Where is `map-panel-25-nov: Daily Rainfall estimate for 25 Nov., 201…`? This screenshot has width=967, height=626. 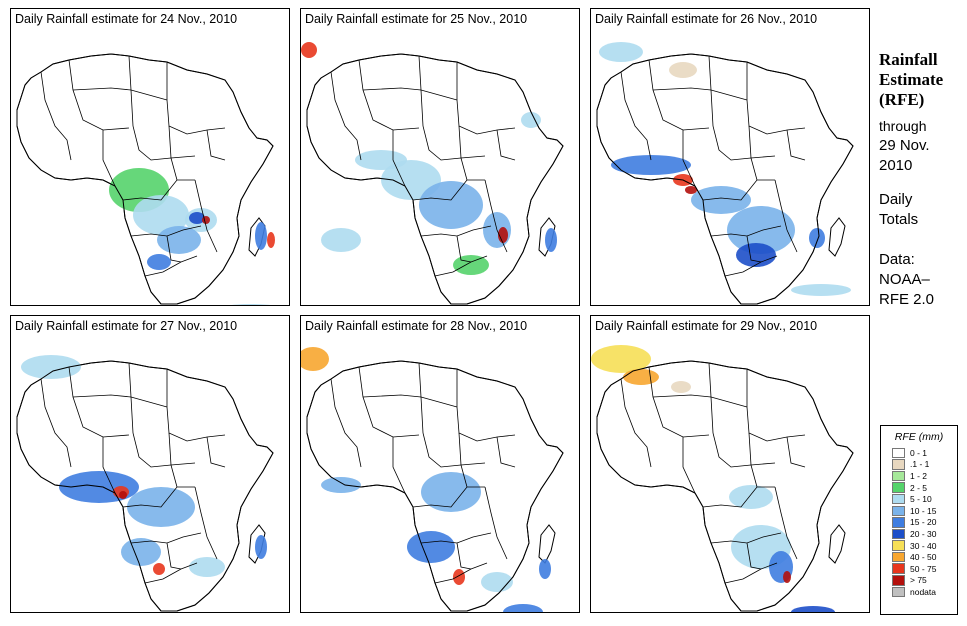 map-panel-25-nov: Daily Rainfall estimate for 25 Nov., 201… is located at coordinates (440, 157).